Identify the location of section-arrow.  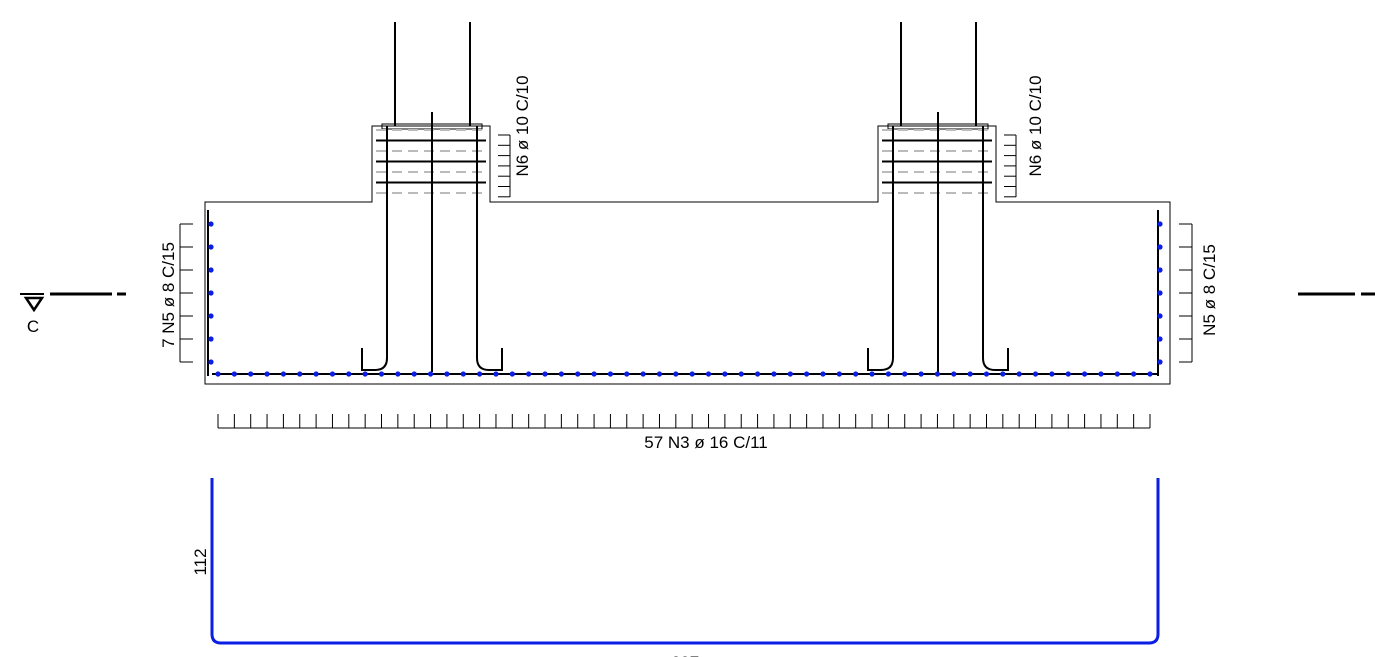
(34, 304).